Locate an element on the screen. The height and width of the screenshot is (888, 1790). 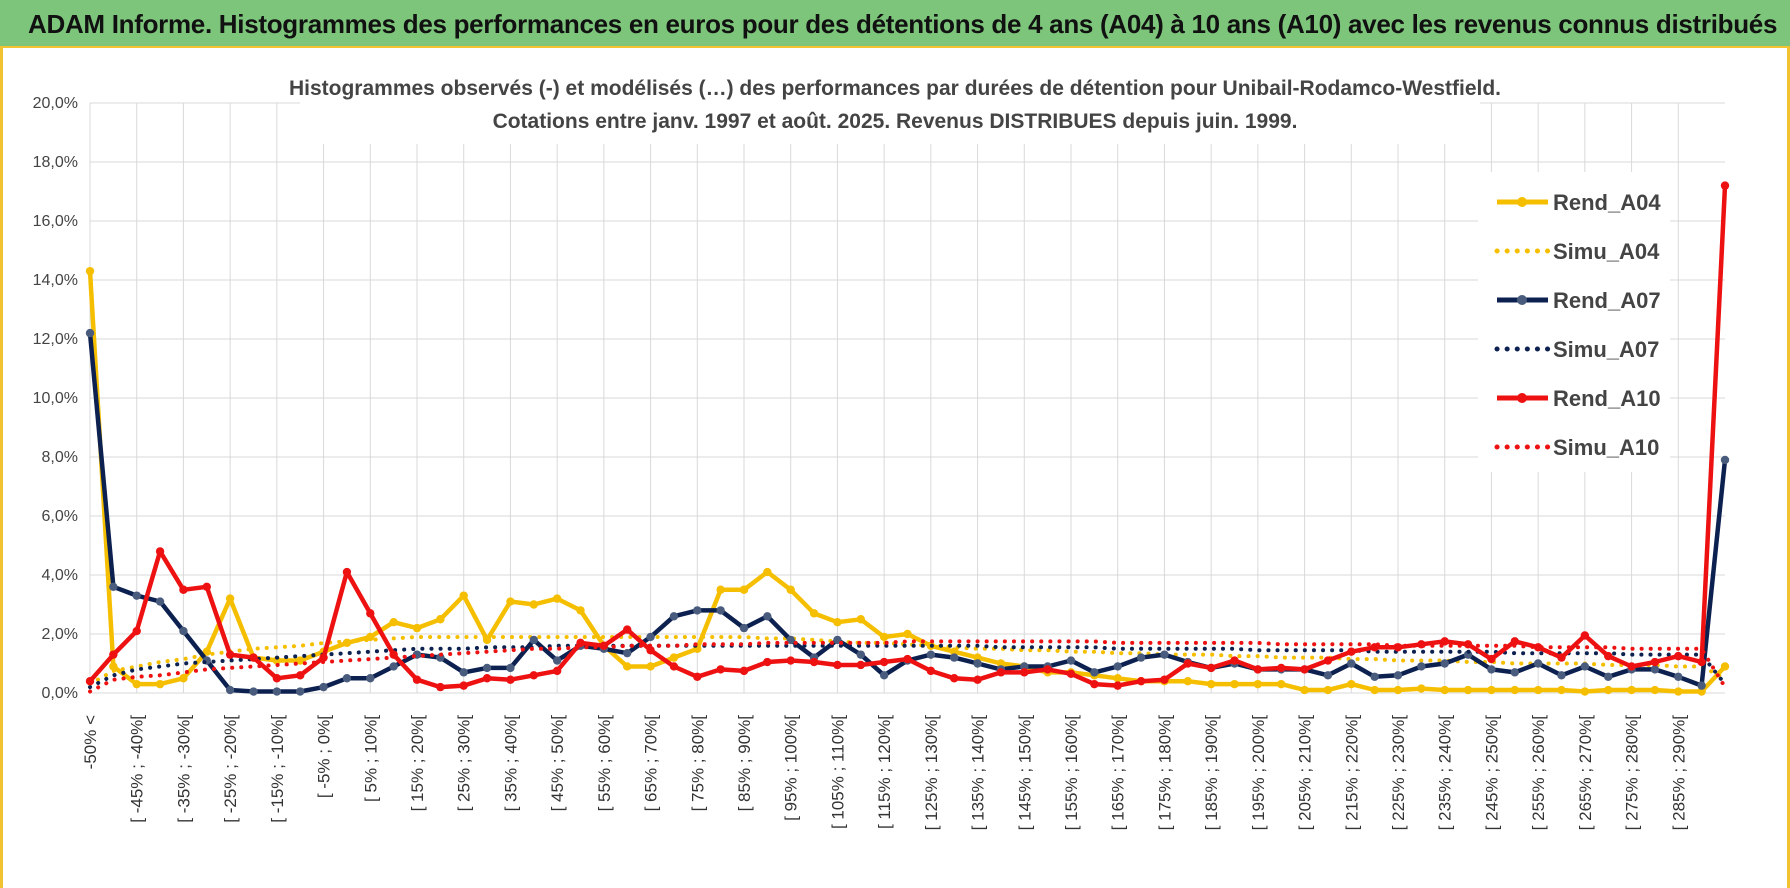
x-tick-label: [ 215% ; 220%[ is located at coordinates (1351, 773).